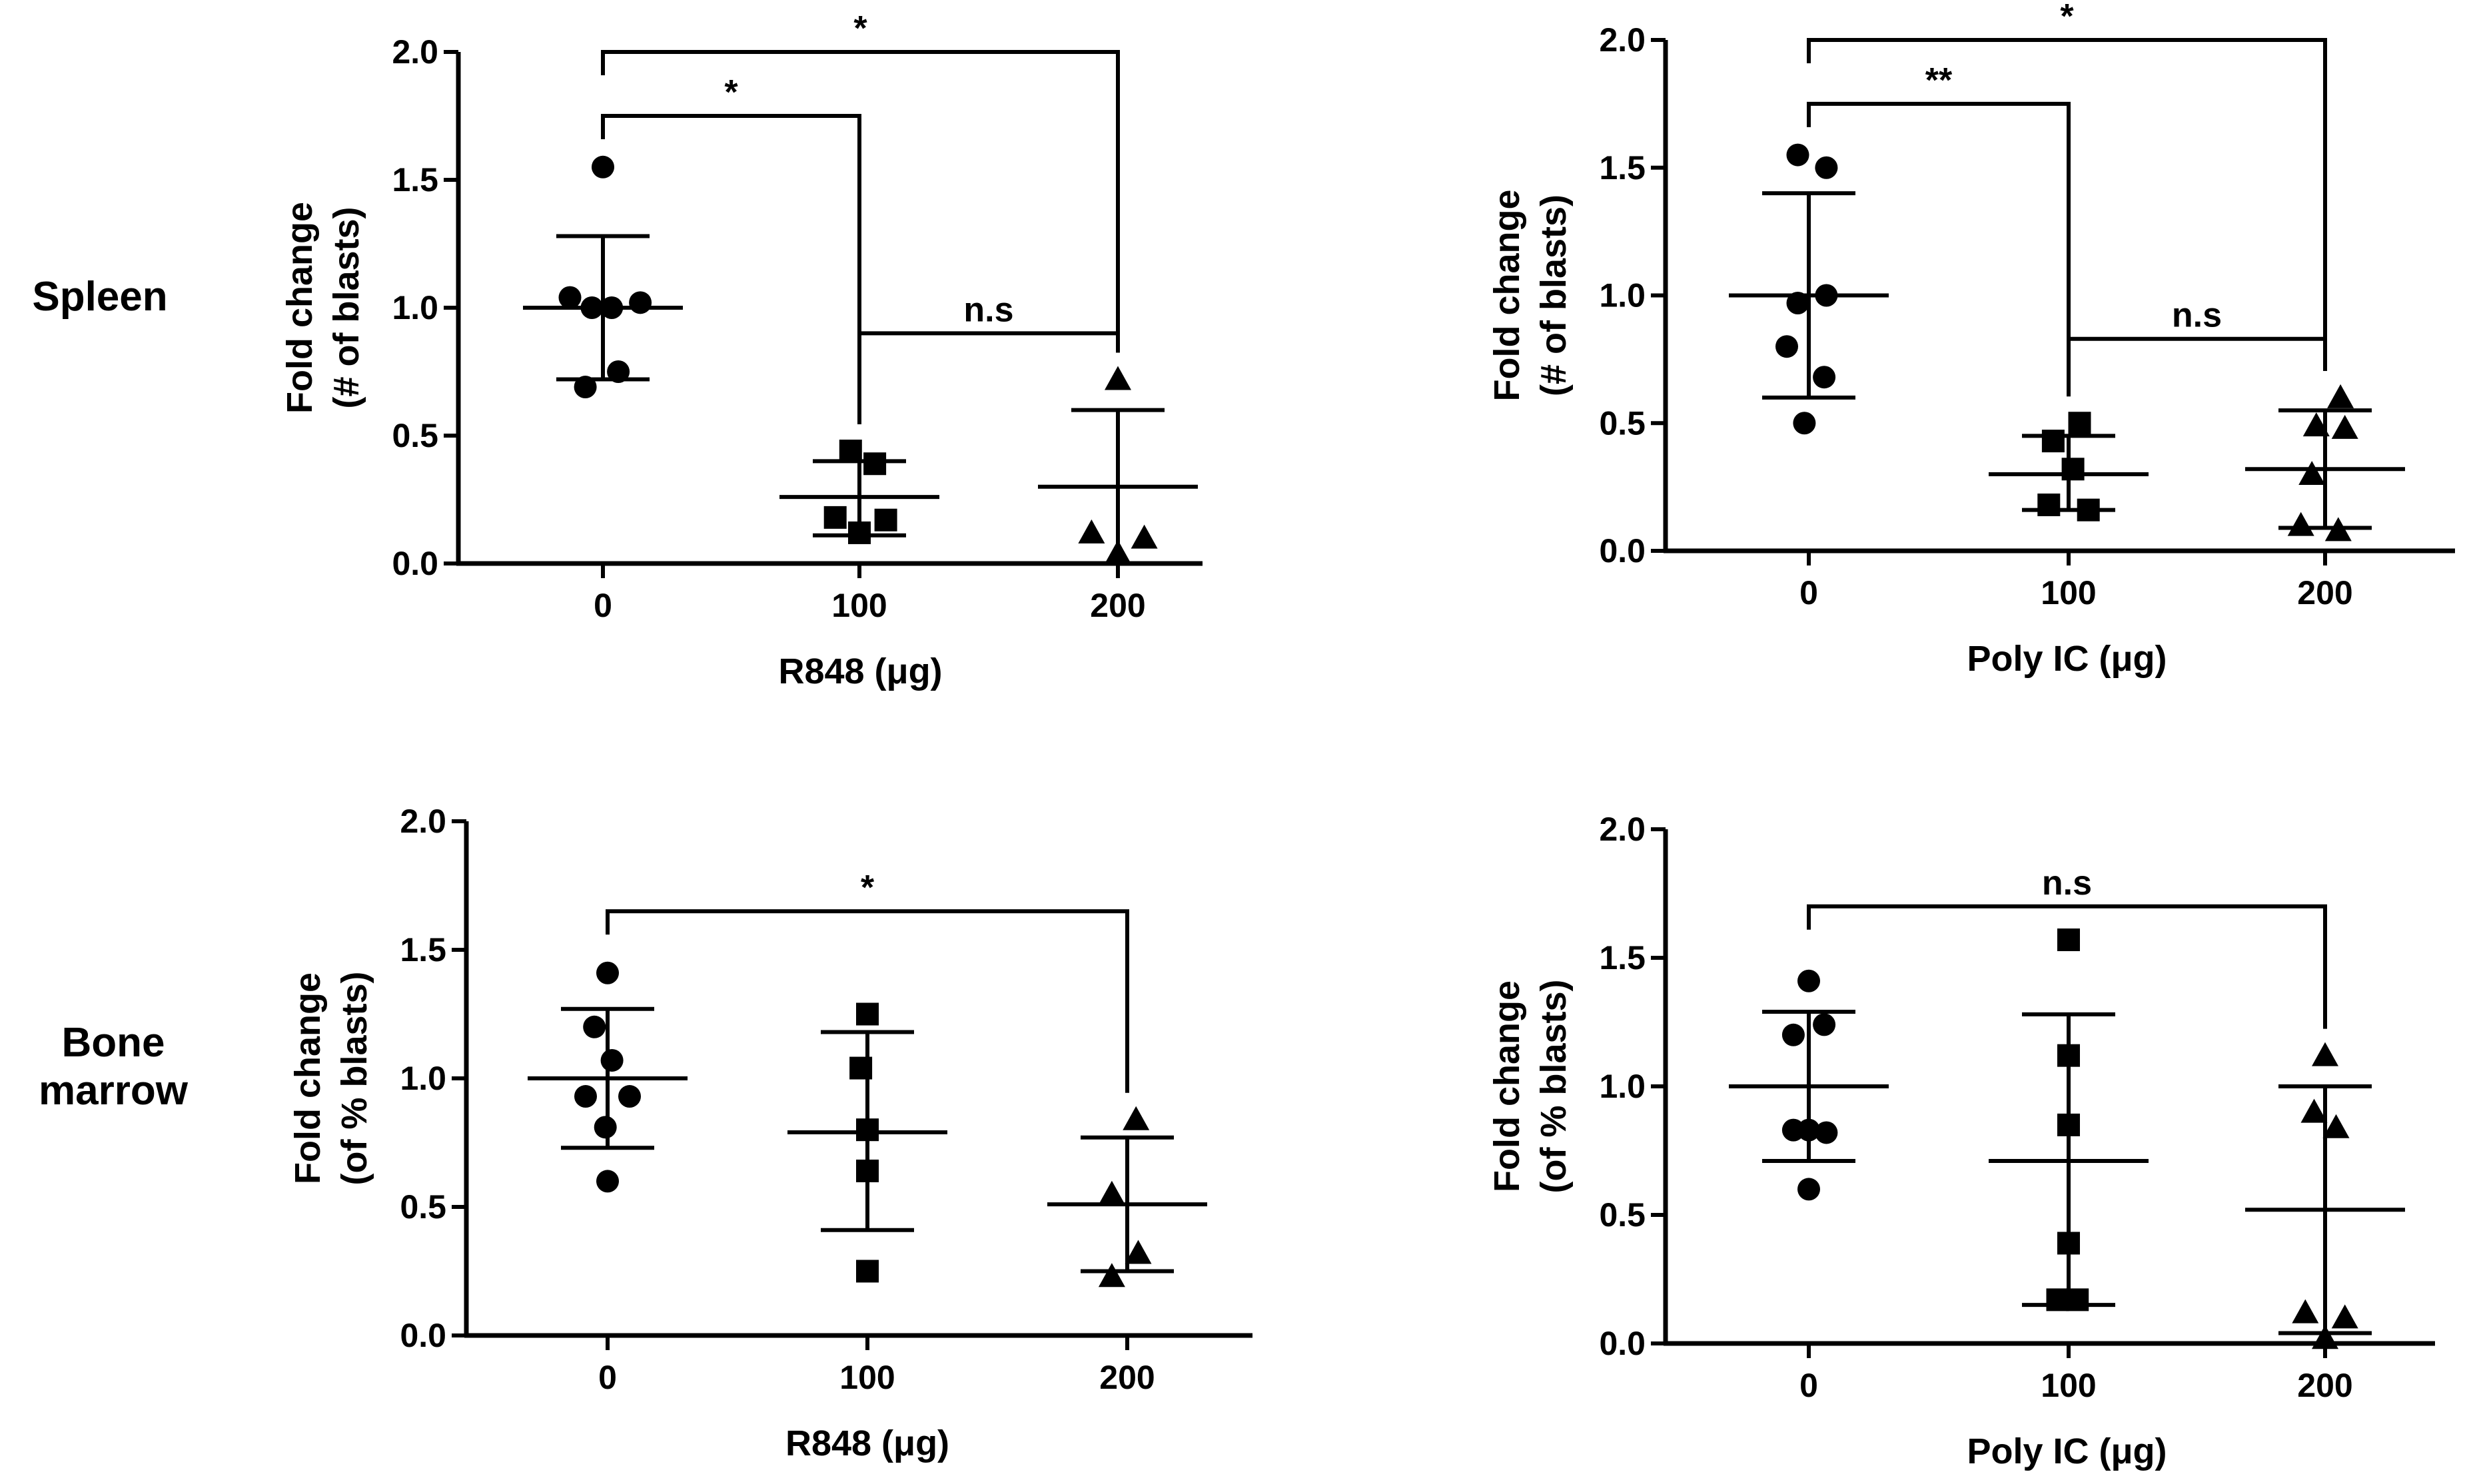 The image size is (2471, 1484). Describe the element at coordinates (113, 1067) in the screenshot. I see `row-label-bone-marrow: Bone marrow` at that location.